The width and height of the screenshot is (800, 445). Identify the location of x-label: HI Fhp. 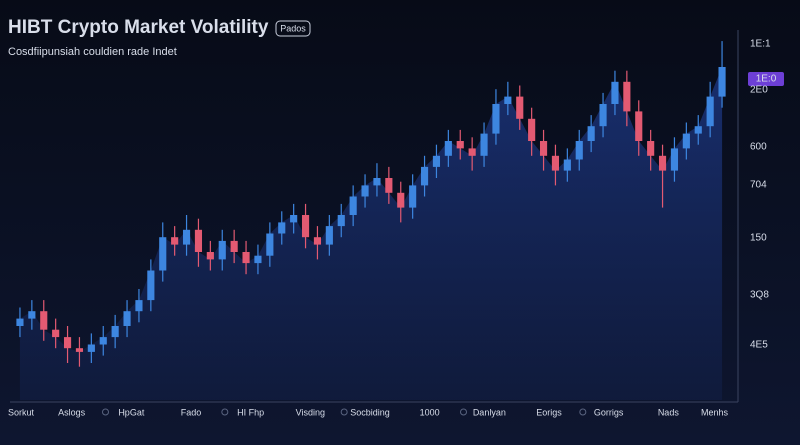
(250, 412).